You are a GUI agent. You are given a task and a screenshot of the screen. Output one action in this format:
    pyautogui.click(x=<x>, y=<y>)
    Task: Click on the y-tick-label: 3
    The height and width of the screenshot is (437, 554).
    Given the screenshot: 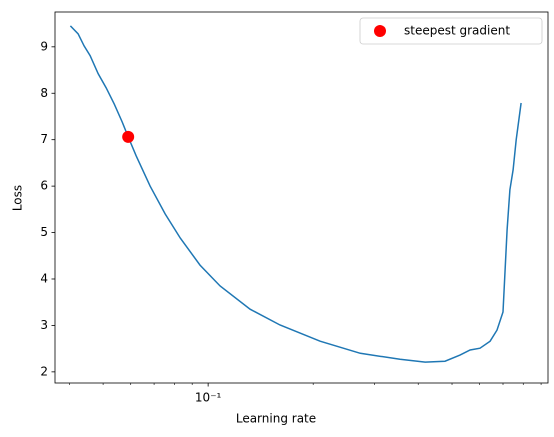 What is the action you would take?
    pyautogui.click(x=44, y=325)
    